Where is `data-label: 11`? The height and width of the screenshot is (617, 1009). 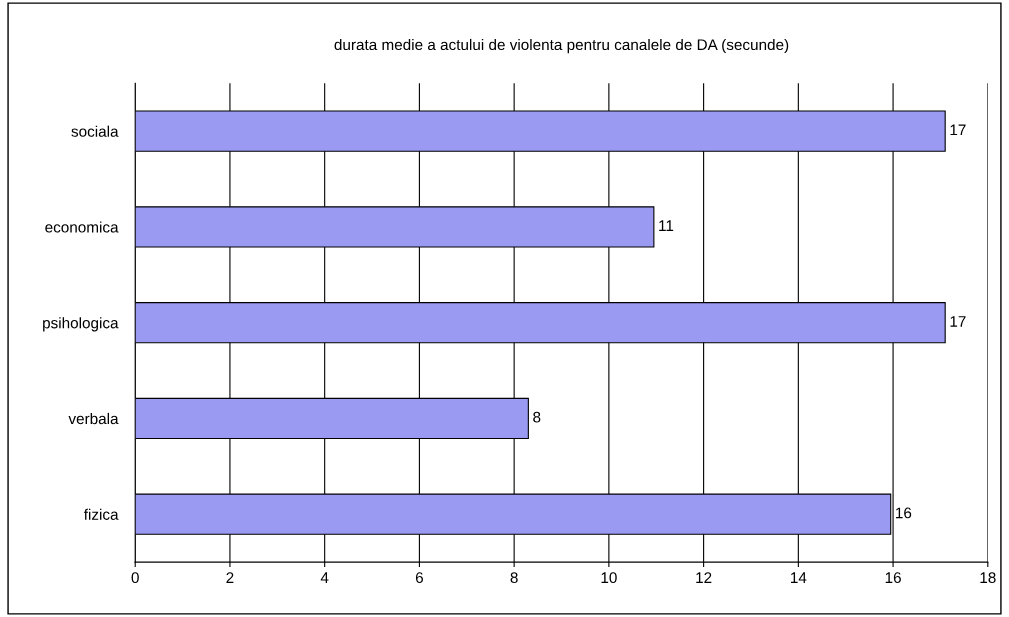
data-label: 11 is located at coordinates (666, 225).